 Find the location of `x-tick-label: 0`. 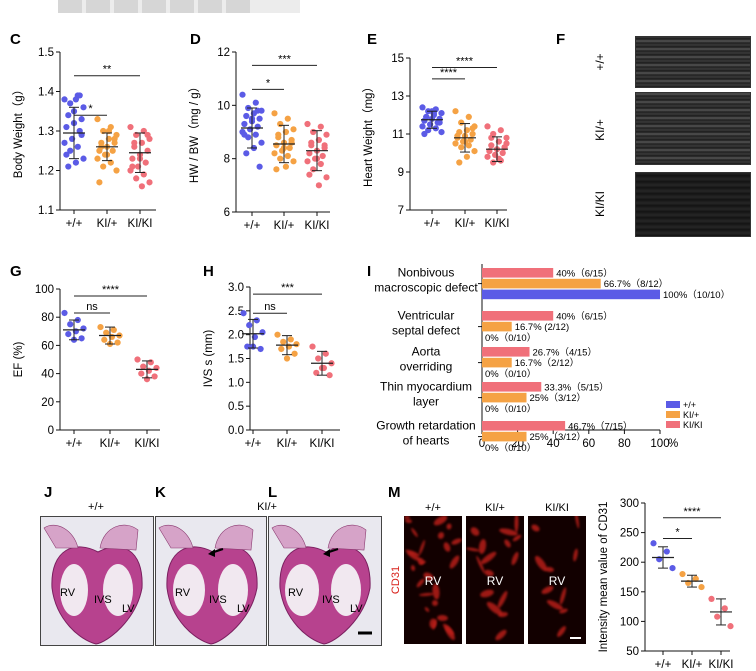

x-tick-label: 0 is located at coordinates (482, 444).